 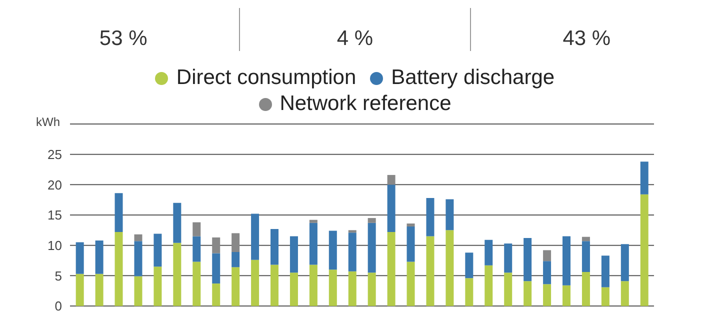 What do you see at coordinates (48, 122) in the screenshot?
I see `y-axis-title: kWh` at bounding box center [48, 122].